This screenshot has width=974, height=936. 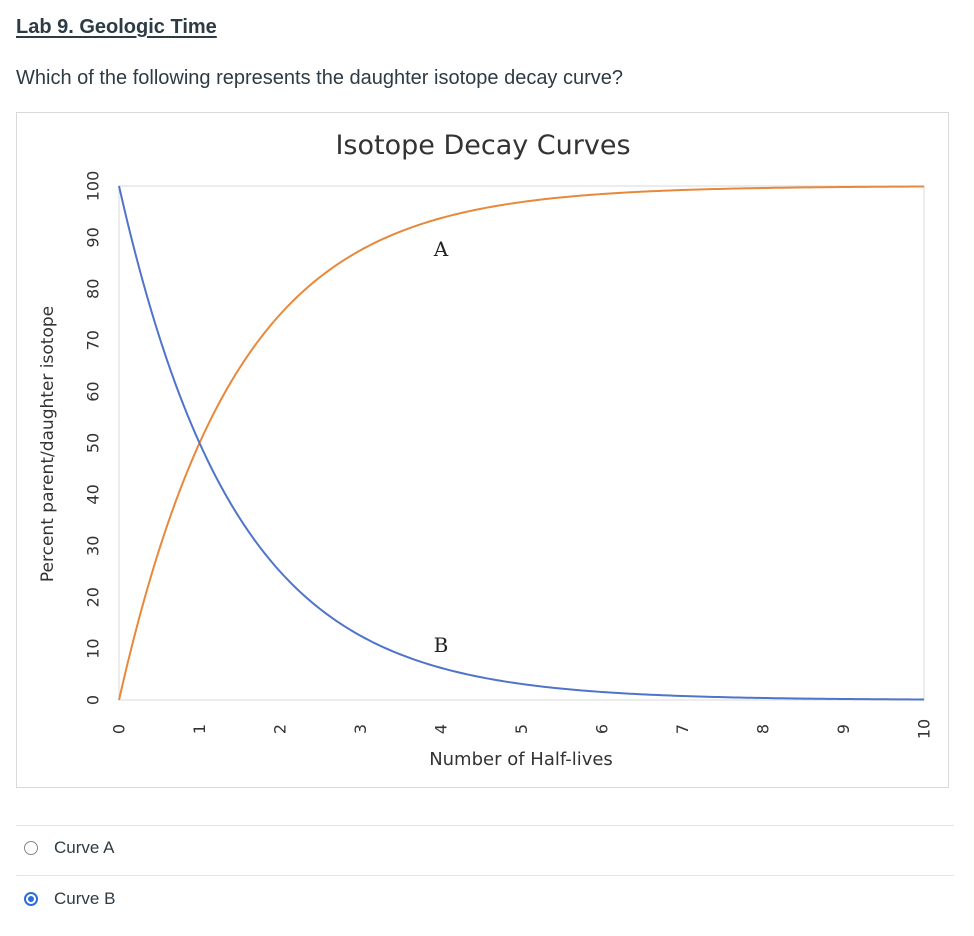 What do you see at coordinates (85, 898) in the screenshot?
I see `answer-label: Curve B` at bounding box center [85, 898].